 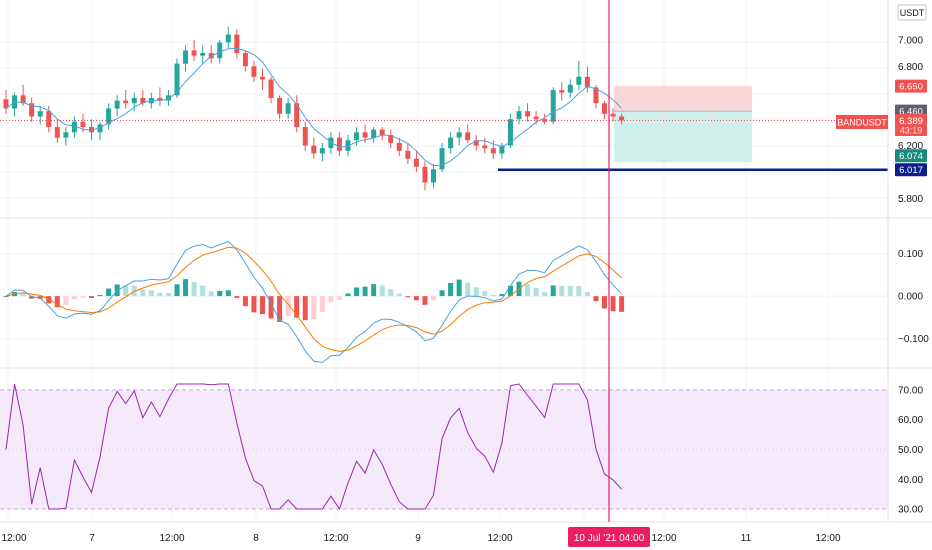 I want to click on stop-loss-zone, so click(x=683, y=99).